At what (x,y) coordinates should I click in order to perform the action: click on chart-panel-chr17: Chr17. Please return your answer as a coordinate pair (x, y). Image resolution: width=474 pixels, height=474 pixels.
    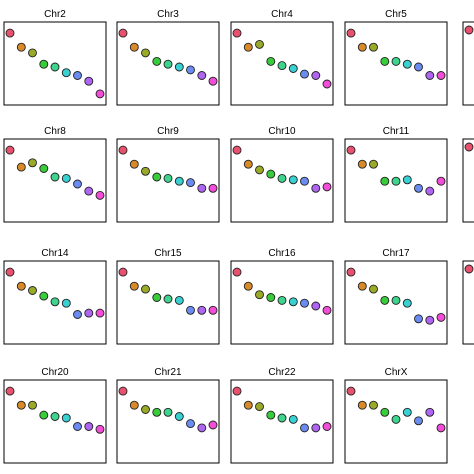
    Looking at the image, I should click on (396, 296).